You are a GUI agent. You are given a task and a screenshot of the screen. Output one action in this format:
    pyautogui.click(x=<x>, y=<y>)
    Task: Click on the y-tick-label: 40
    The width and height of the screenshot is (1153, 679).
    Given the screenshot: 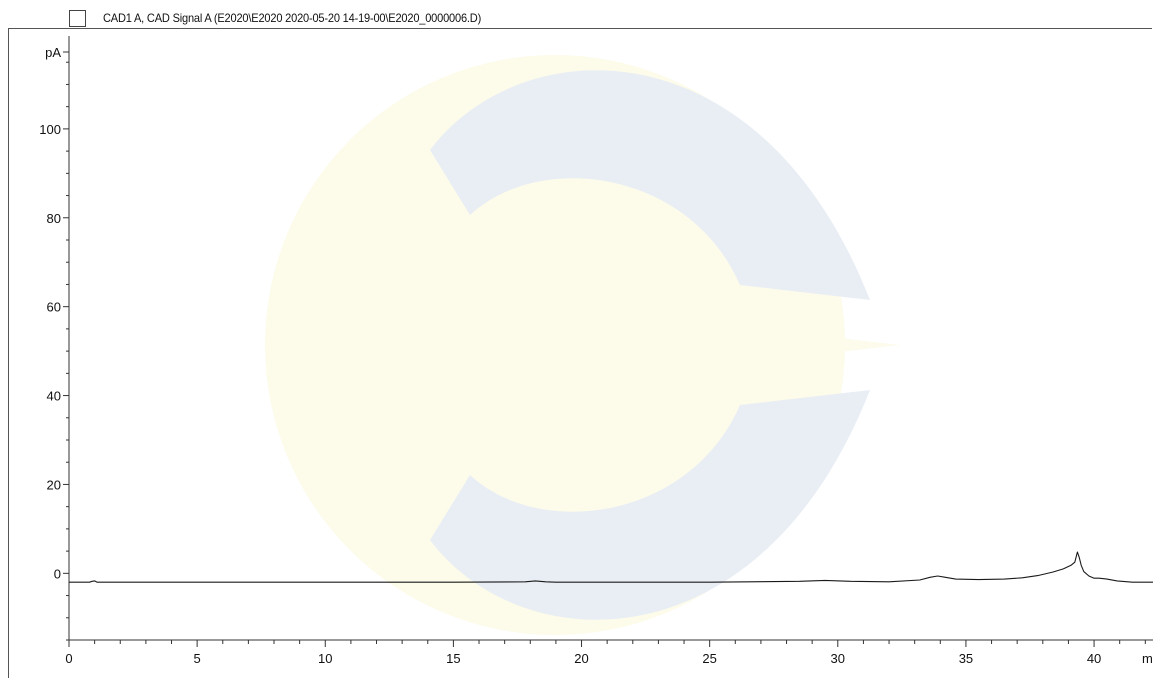 What is the action you would take?
    pyautogui.click(x=54, y=396)
    